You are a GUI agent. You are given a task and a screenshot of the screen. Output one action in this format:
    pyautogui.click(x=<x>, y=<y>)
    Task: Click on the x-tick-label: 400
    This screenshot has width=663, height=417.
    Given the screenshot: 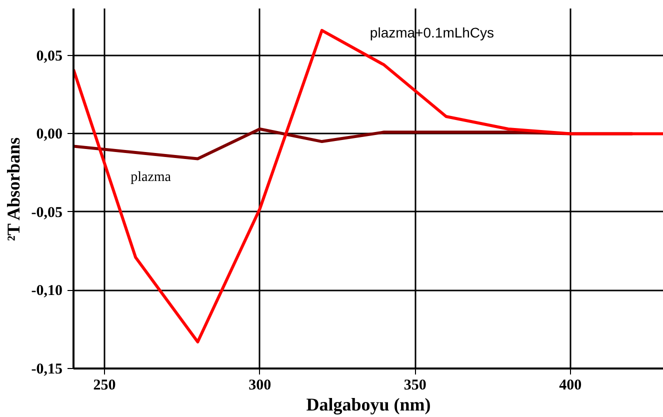 What is the action you would take?
    pyautogui.click(x=570, y=386)
    